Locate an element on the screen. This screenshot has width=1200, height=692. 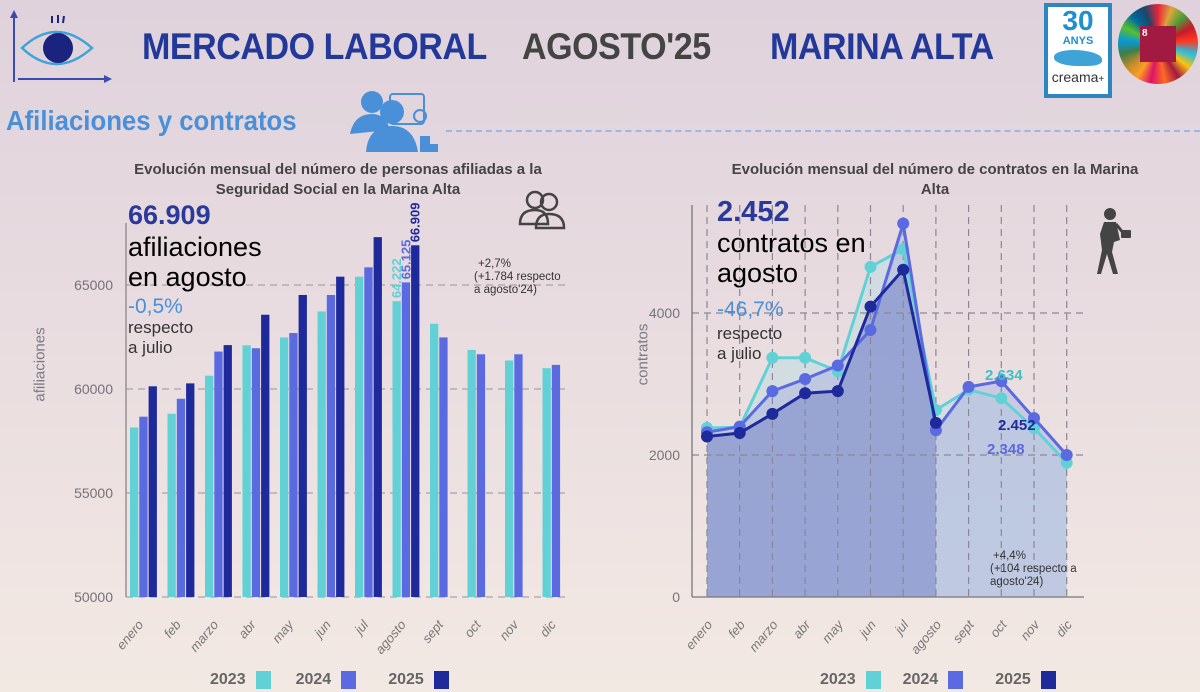
y-tick-label: 60000 is located at coordinates (93, 389).